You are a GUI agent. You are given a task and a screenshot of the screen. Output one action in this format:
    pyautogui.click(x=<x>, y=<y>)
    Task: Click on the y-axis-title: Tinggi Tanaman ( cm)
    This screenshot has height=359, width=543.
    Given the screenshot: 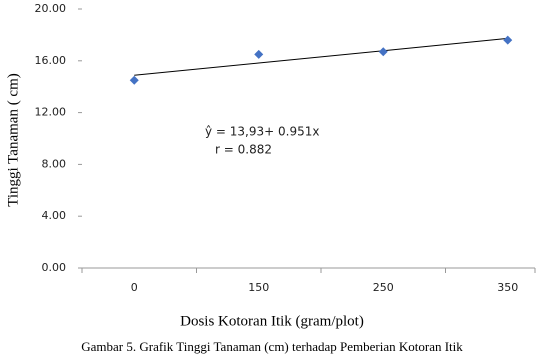 What is the action you would take?
    pyautogui.click(x=13, y=140)
    